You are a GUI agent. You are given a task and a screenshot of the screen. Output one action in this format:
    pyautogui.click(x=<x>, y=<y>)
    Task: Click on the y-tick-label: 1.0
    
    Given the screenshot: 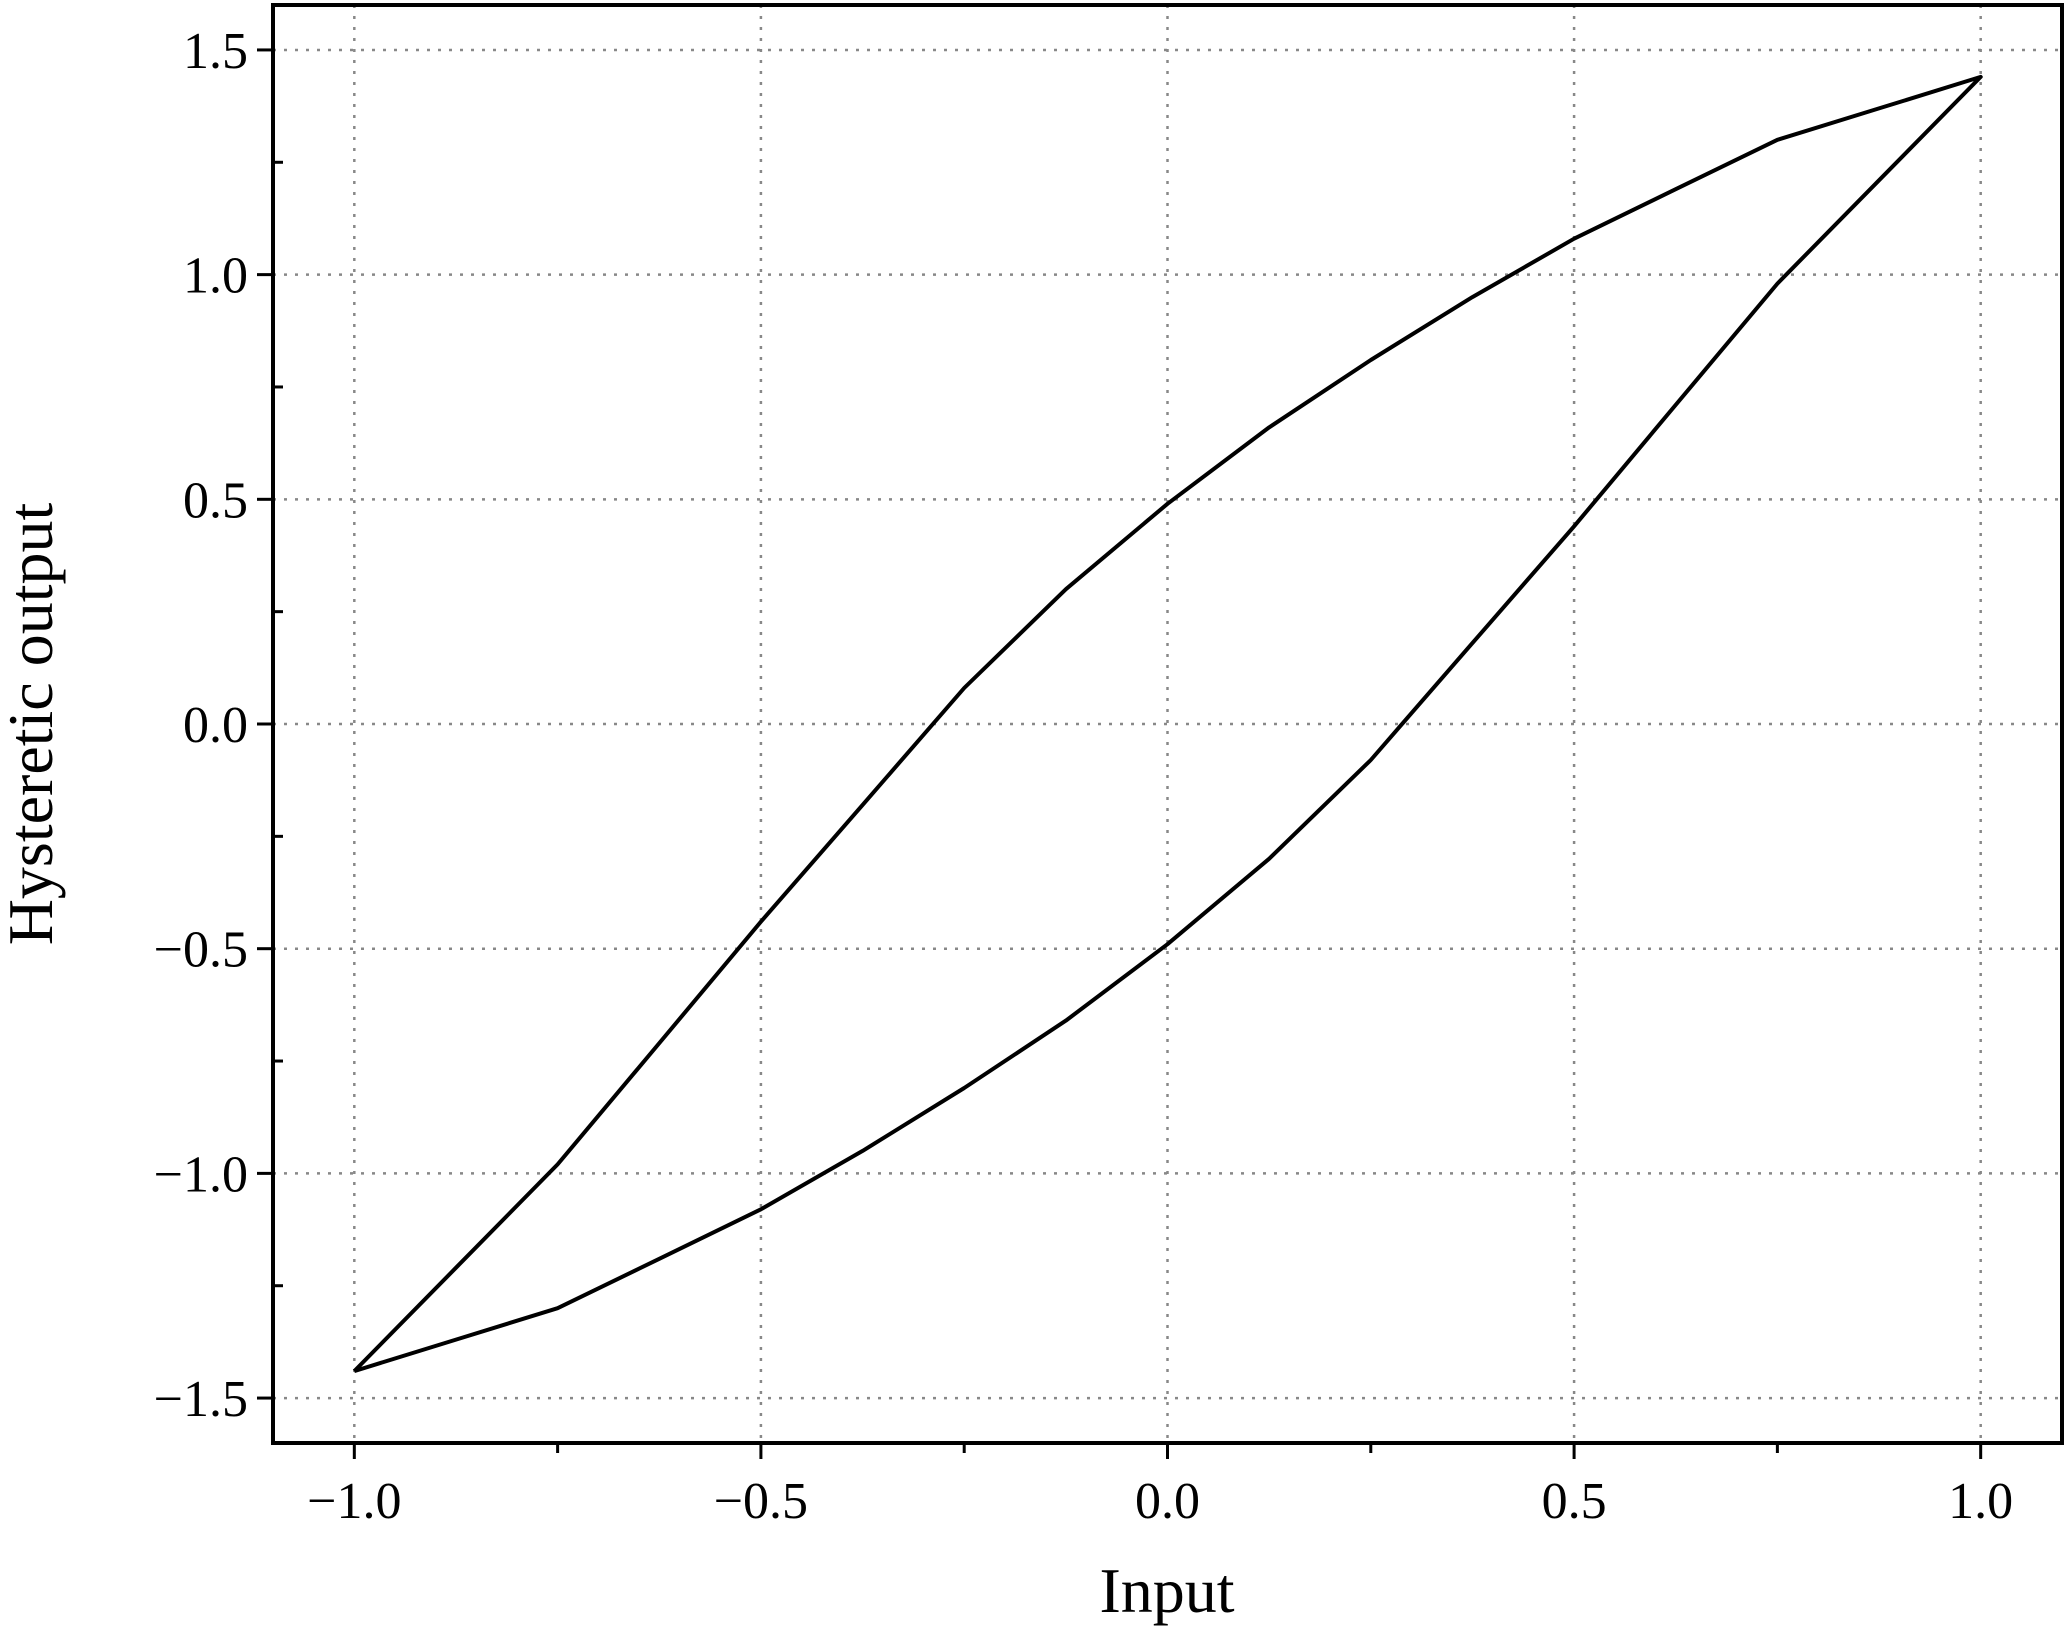 What is the action you would take?
    pyautogui.click(x=215, y=276)
    